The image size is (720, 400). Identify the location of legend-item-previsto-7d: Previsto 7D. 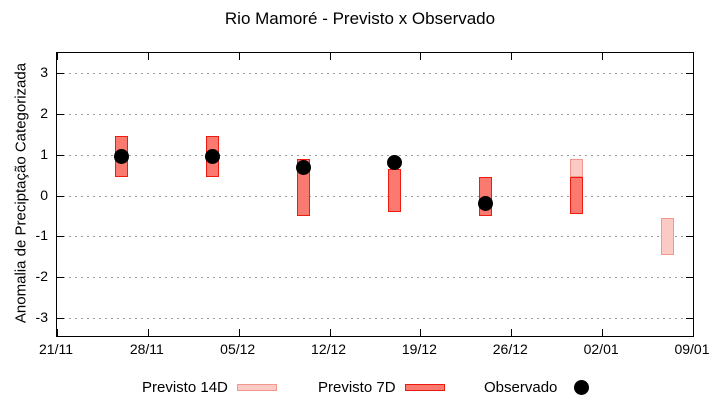
(381, 387).